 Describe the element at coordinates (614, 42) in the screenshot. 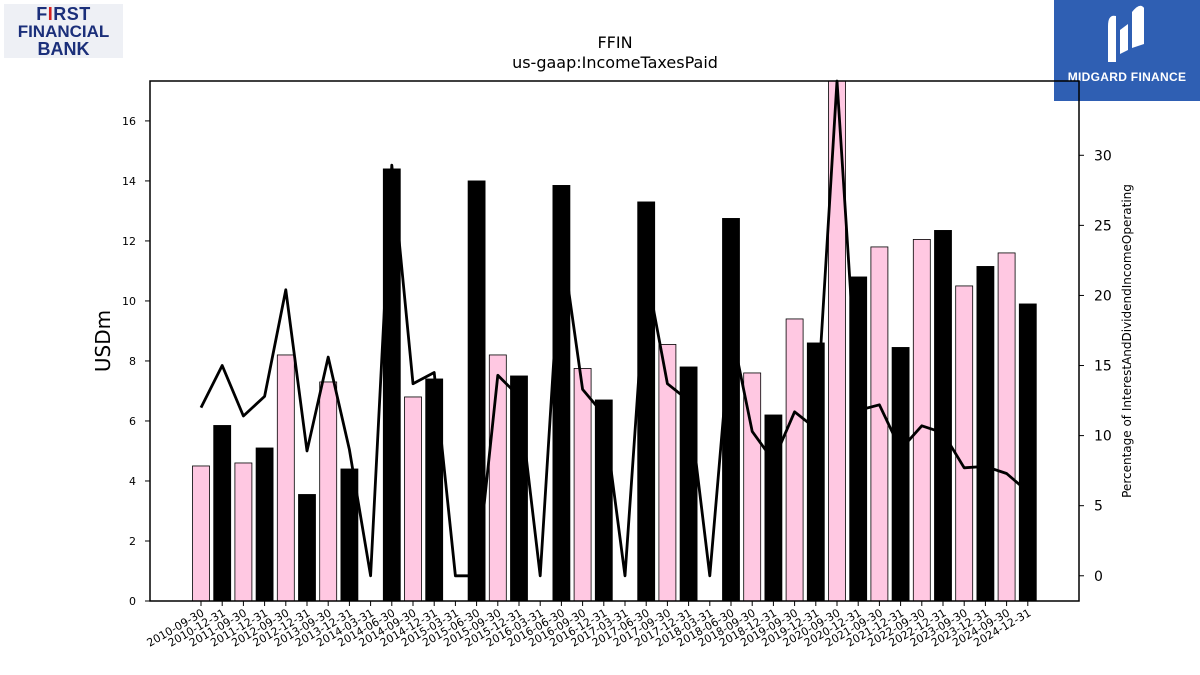

I see `chart-title: FFIN` at that location.